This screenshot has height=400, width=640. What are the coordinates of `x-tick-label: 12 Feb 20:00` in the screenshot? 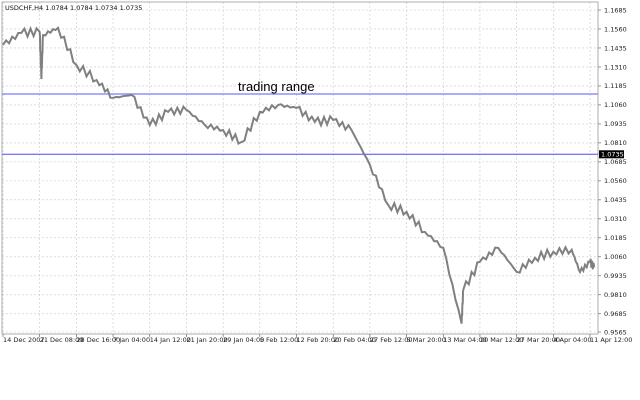 It's located at (318, 340).